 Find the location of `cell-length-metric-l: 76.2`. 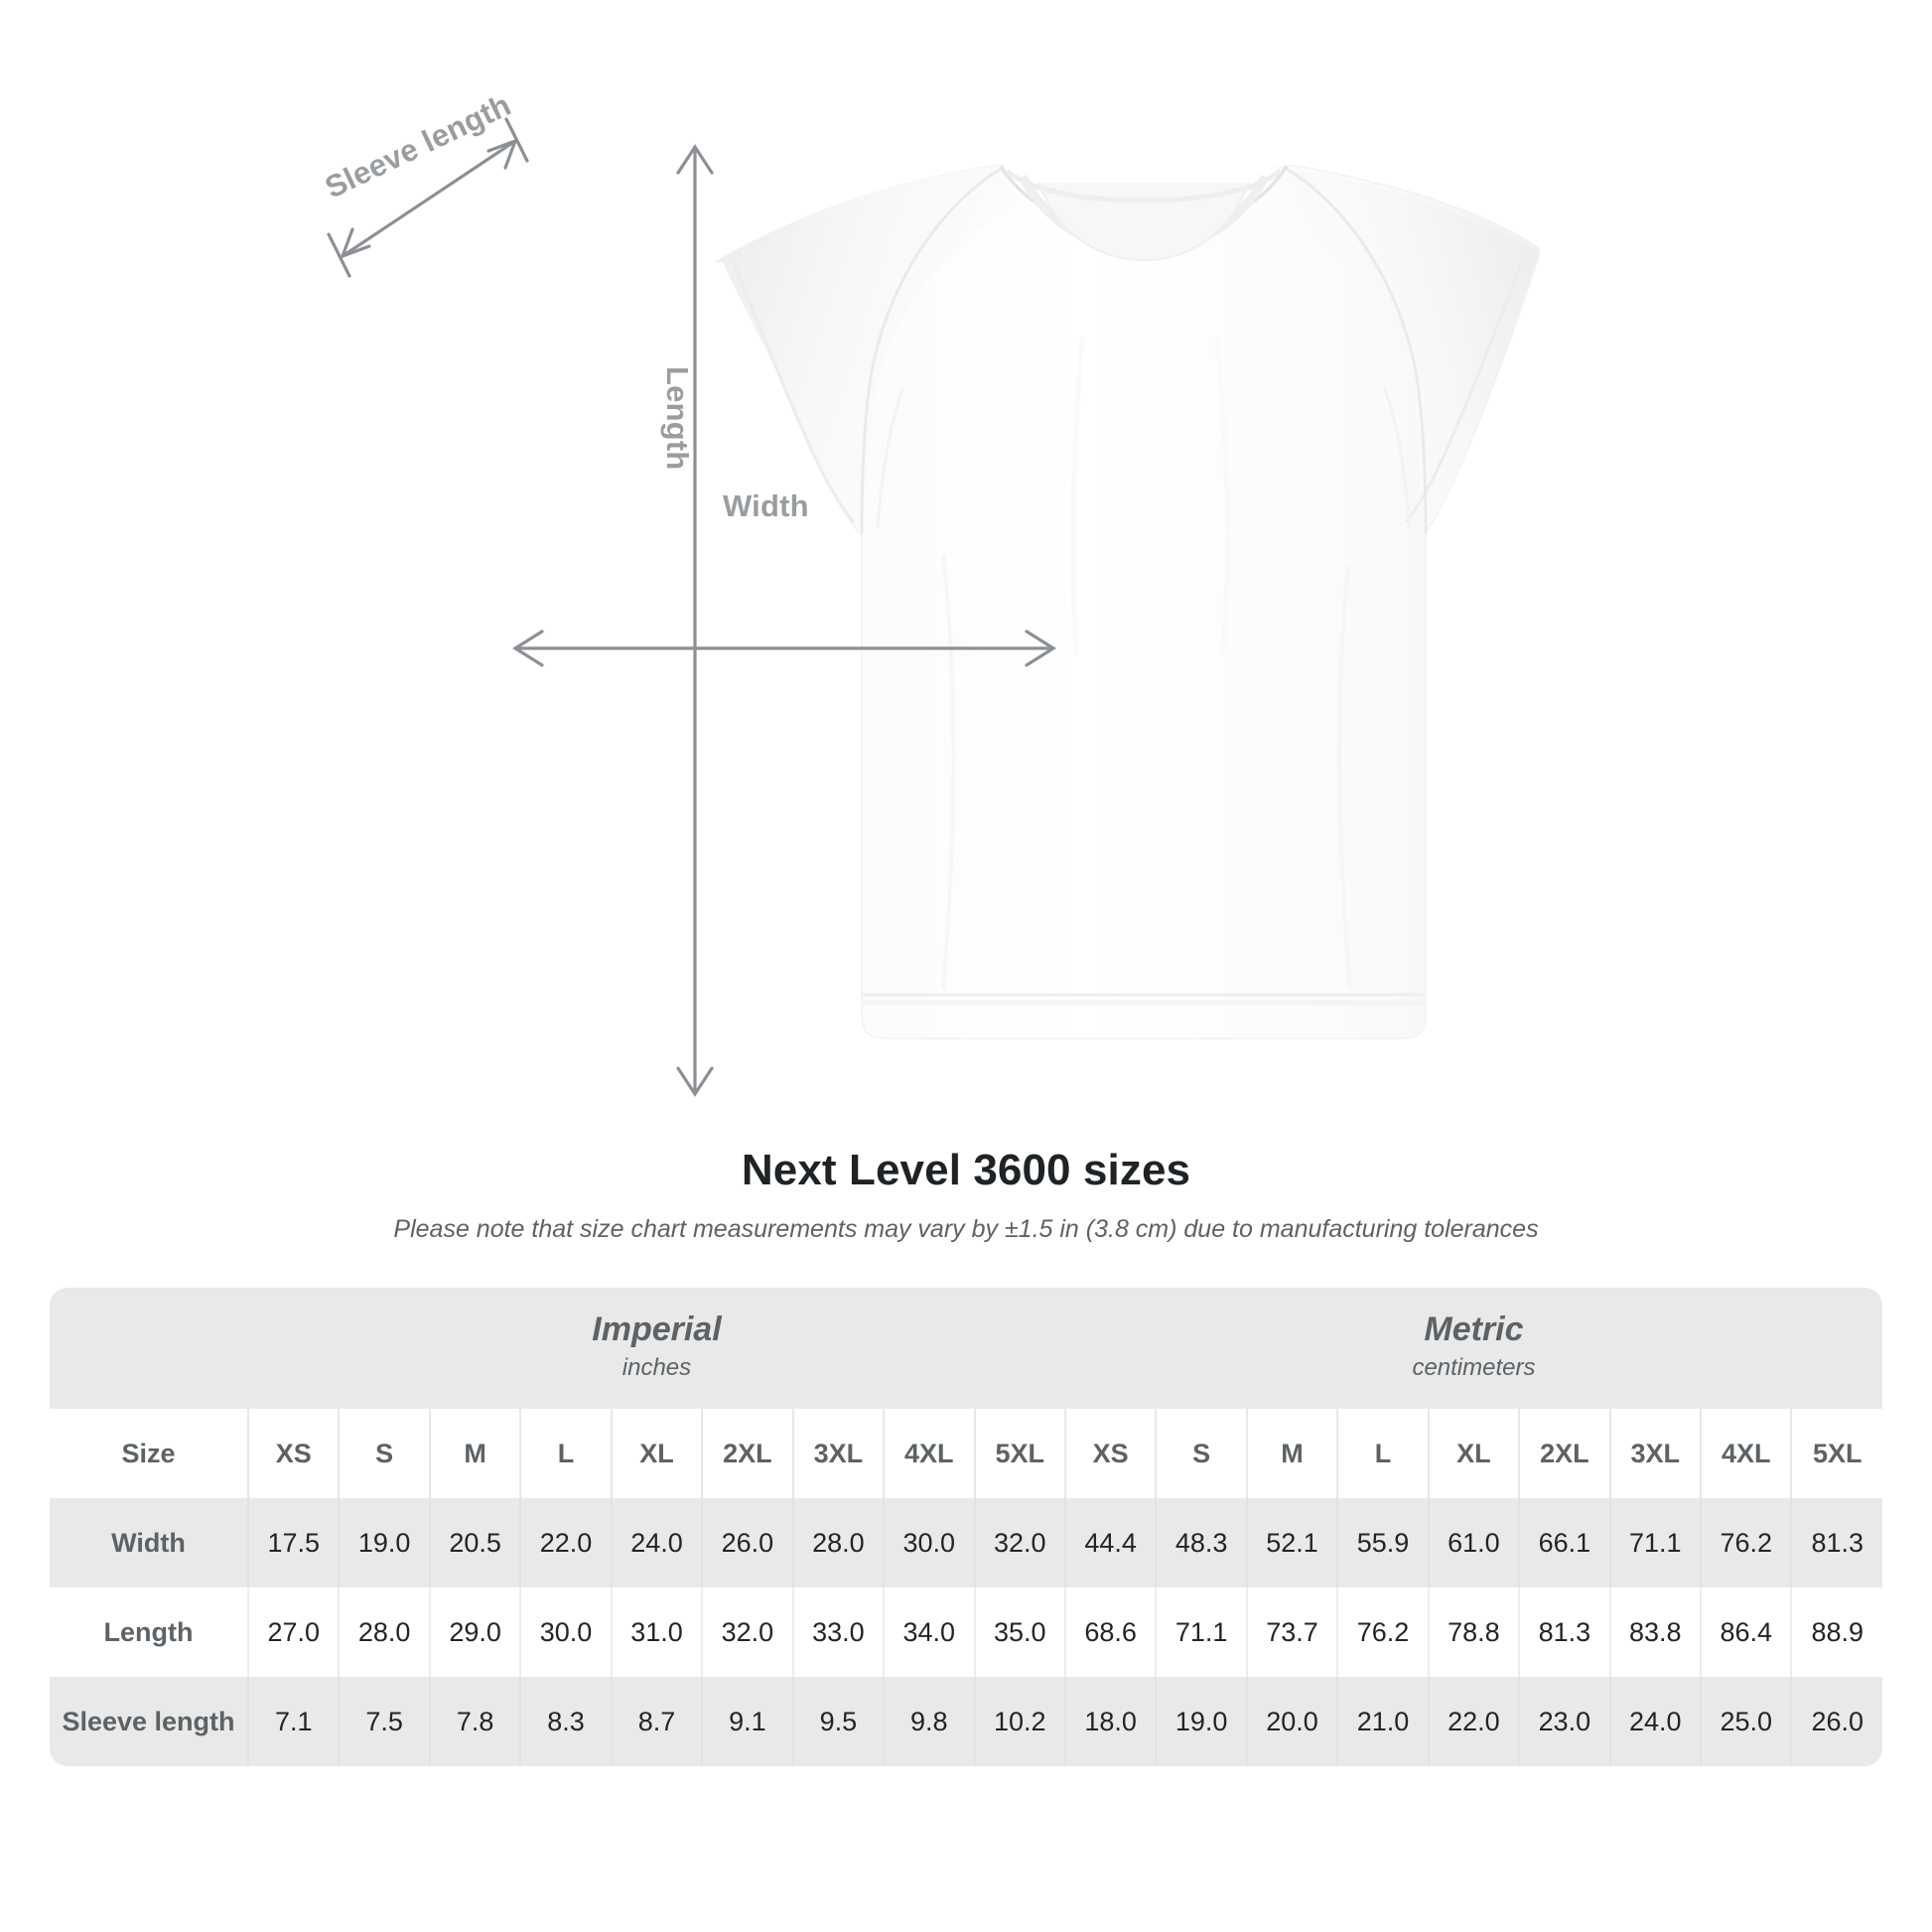

cell-length-metric-l: 76.2 is located at coordinates (1382, 1632).